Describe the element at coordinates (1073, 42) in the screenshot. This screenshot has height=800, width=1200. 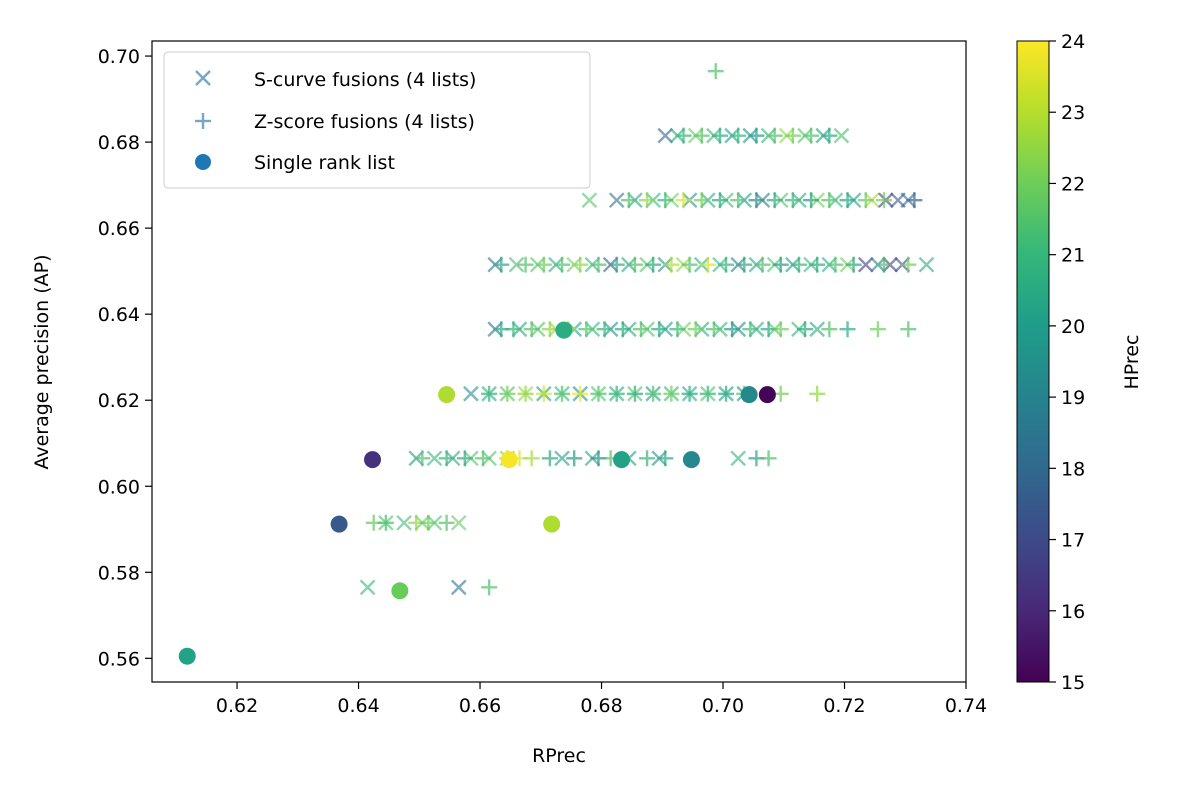
I see `colorbar-tick-label: 24` at that location.